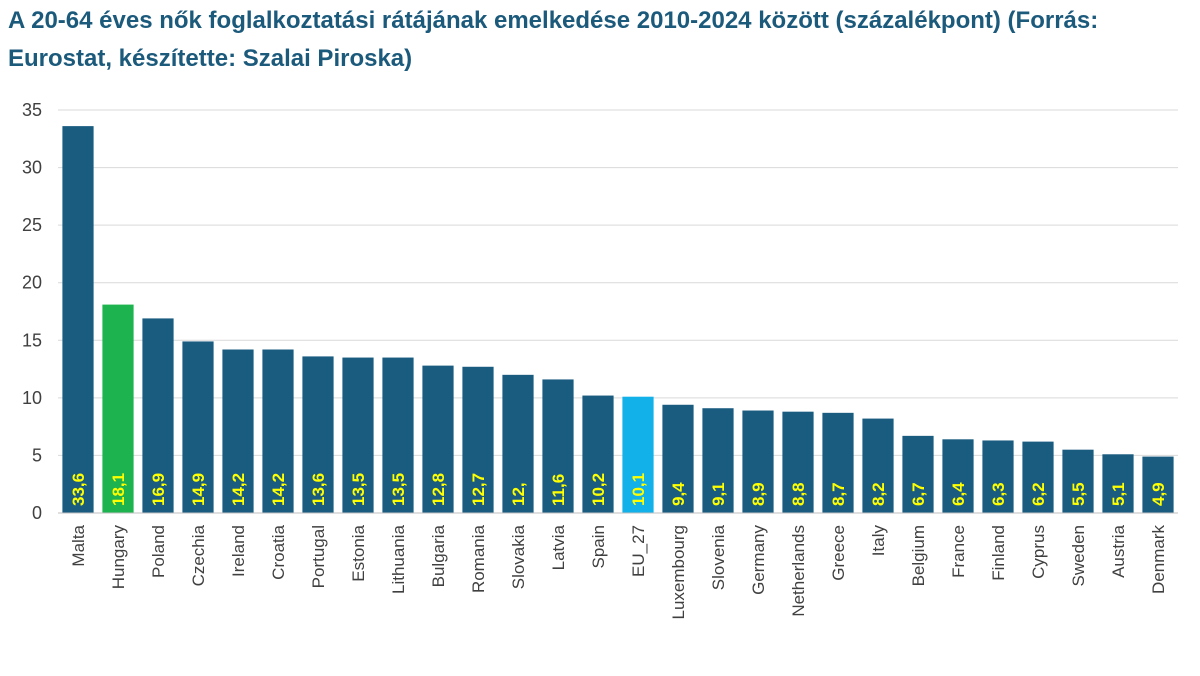  I want to click on data-label: 12,8, so click(438, 489).